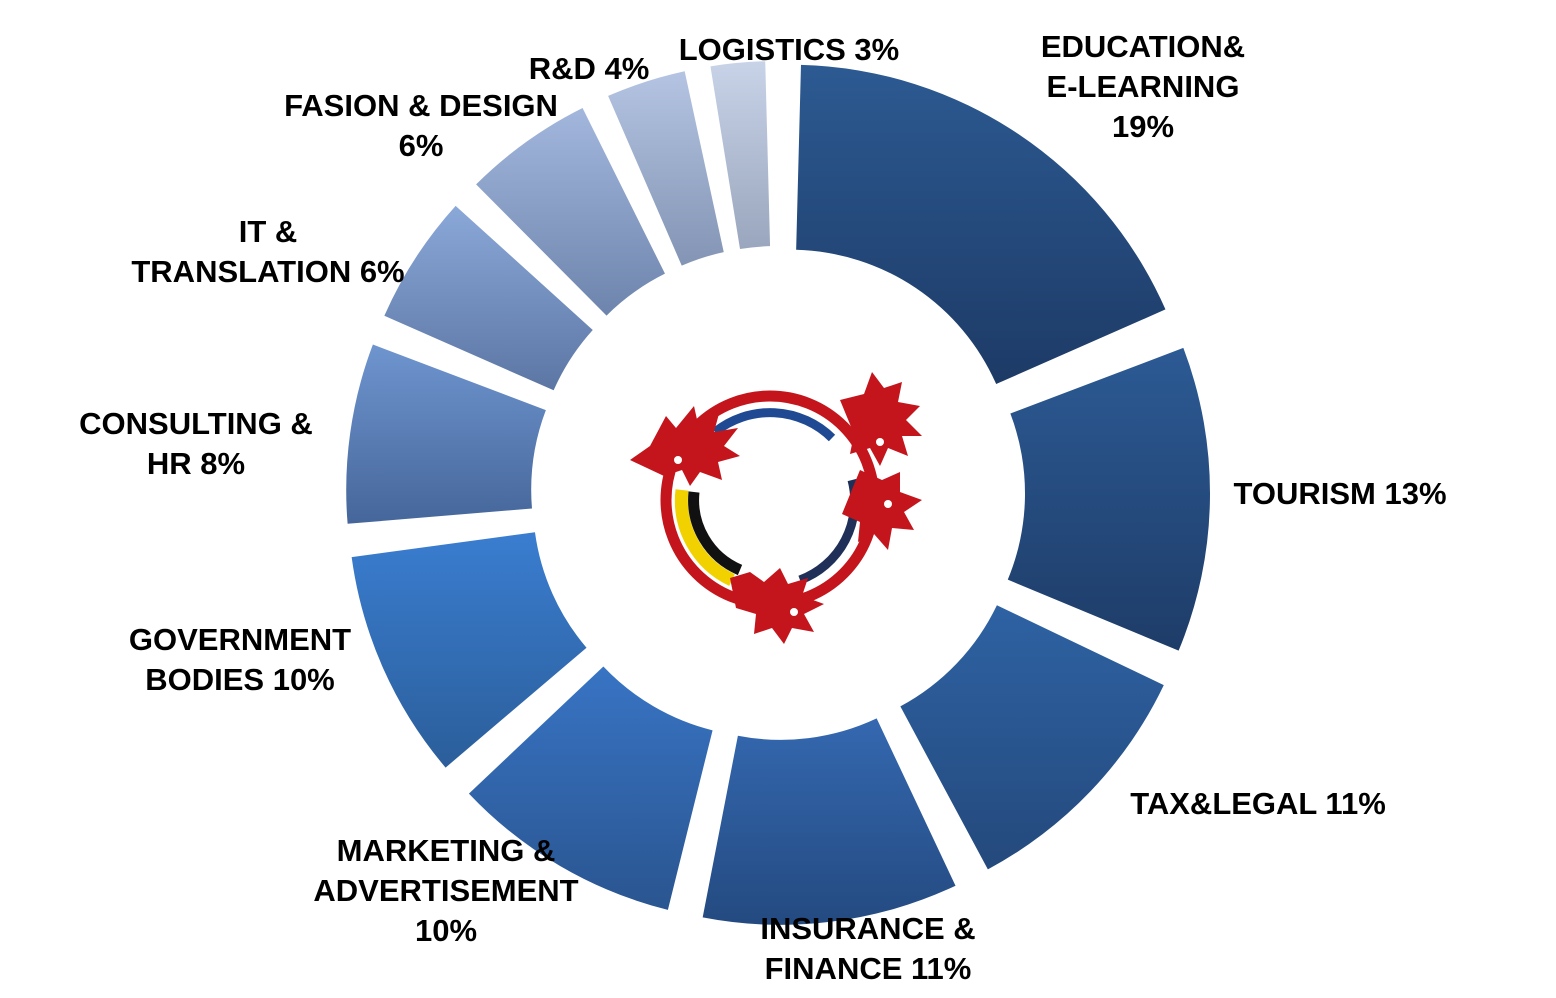  I want to click on label-line: IT &, so click(268, 231).